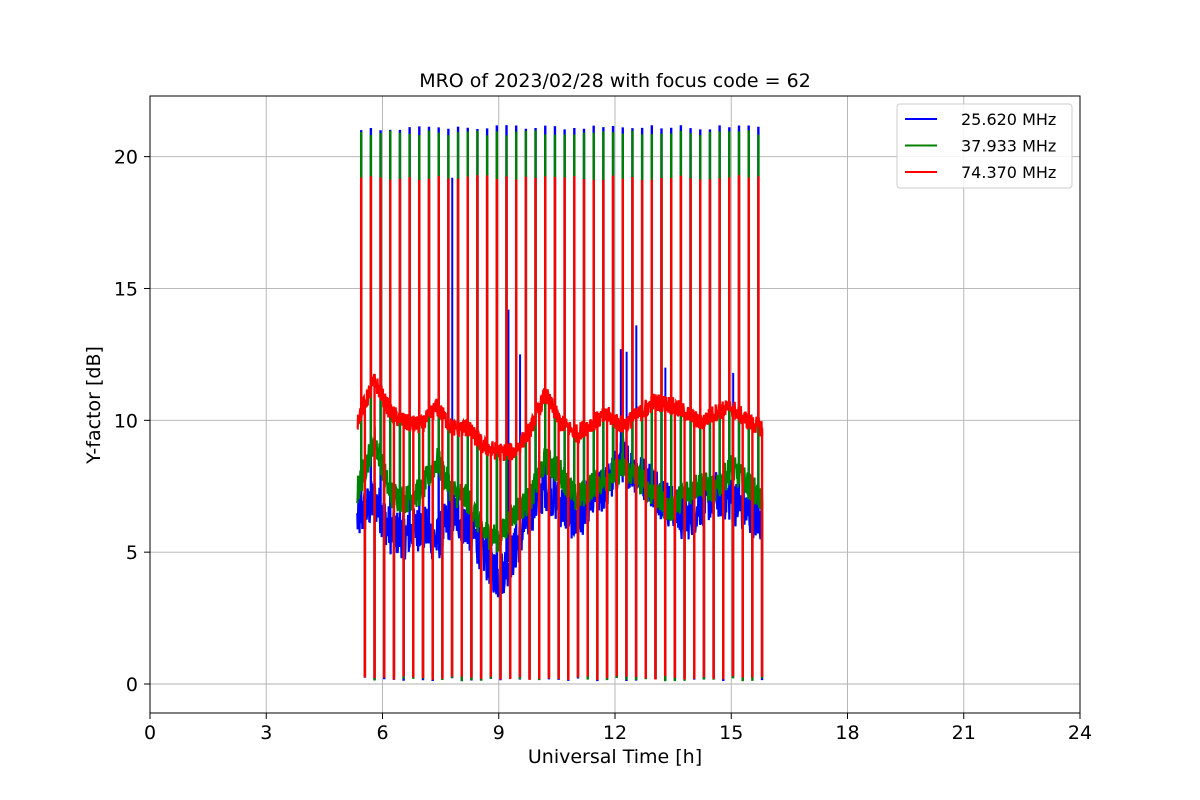  What do you see at coordinates (499, 733) in the screenshot?
I see `x-tick-label: 9` at bounding box center [499, 733].